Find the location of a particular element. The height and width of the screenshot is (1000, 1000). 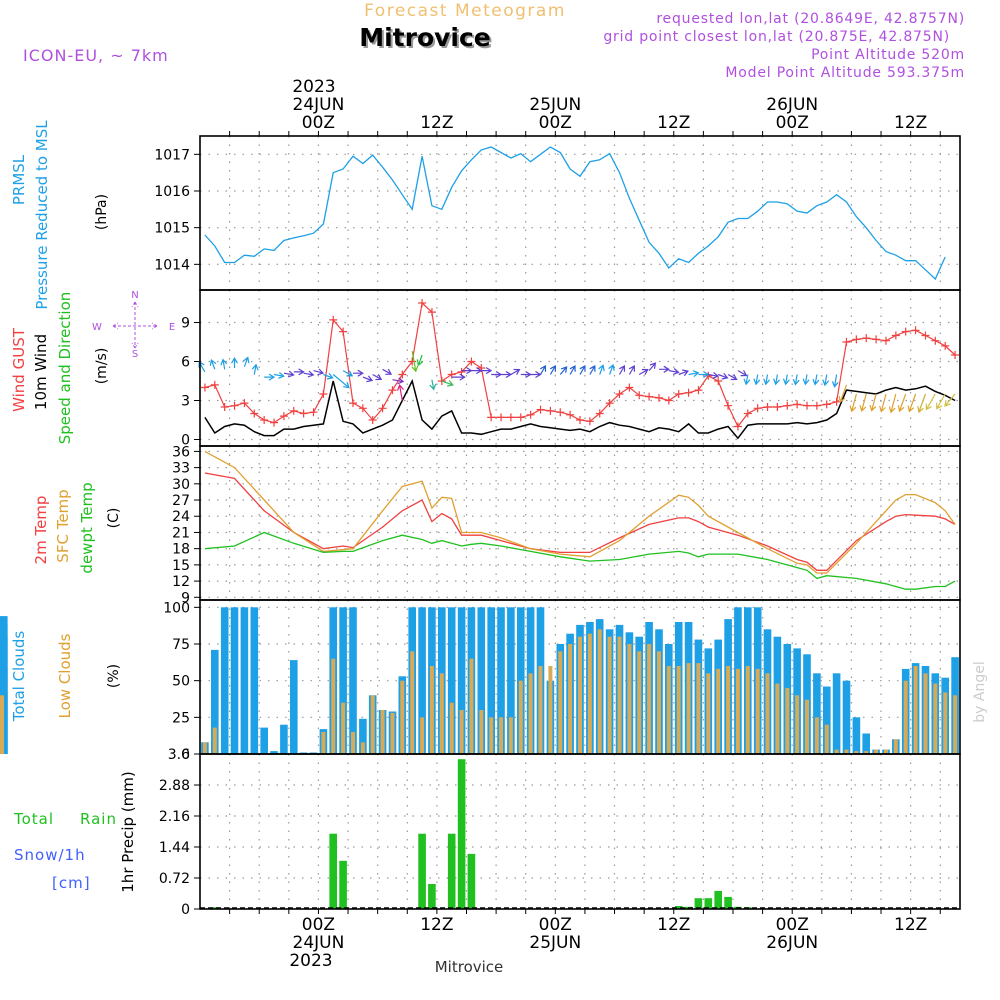

precip-ytick-label: 2.16 is located at coordinates (174, 817).